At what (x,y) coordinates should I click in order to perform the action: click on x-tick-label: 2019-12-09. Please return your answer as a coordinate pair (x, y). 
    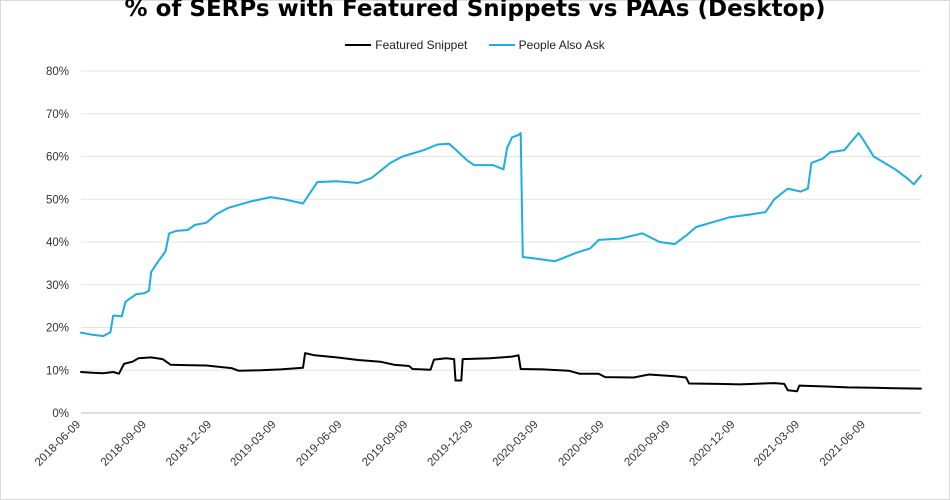
    Looking at the image, I should click on (450, 444).